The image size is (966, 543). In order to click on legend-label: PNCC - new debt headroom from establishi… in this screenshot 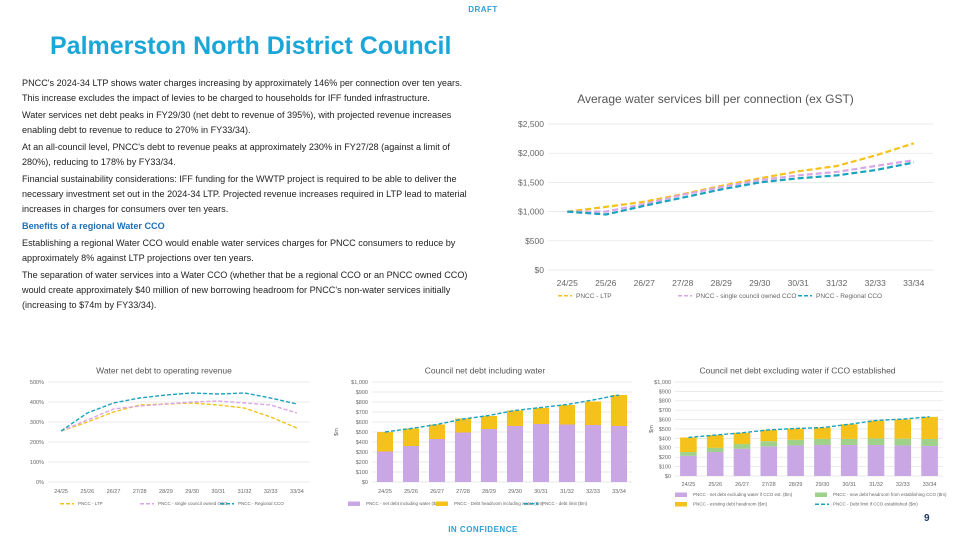, I will do `click(890, 494)`.